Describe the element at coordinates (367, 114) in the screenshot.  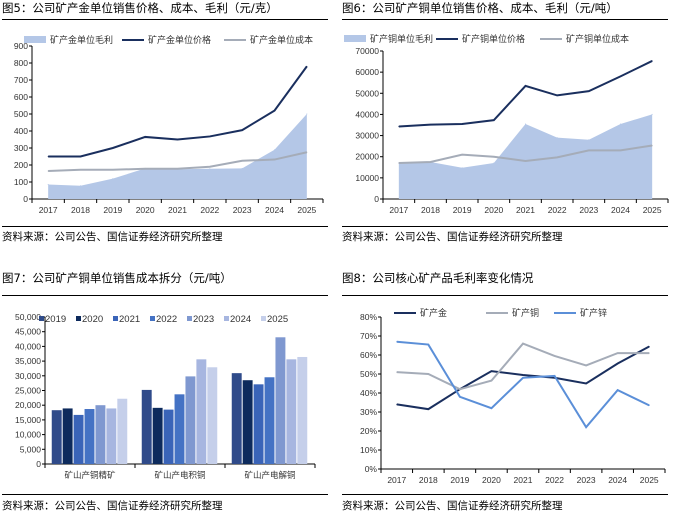
I see `y-tick-label: 40000` at that location.